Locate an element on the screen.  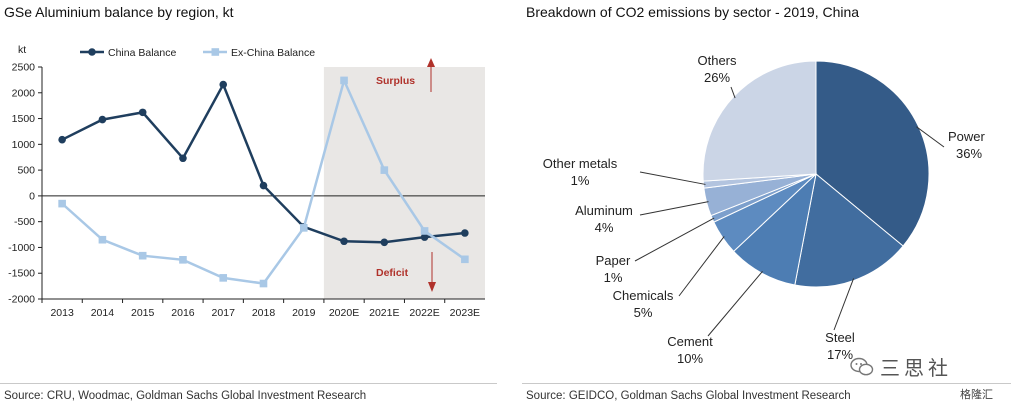
leader-line-chemicals is located at coordinates (701, 266).